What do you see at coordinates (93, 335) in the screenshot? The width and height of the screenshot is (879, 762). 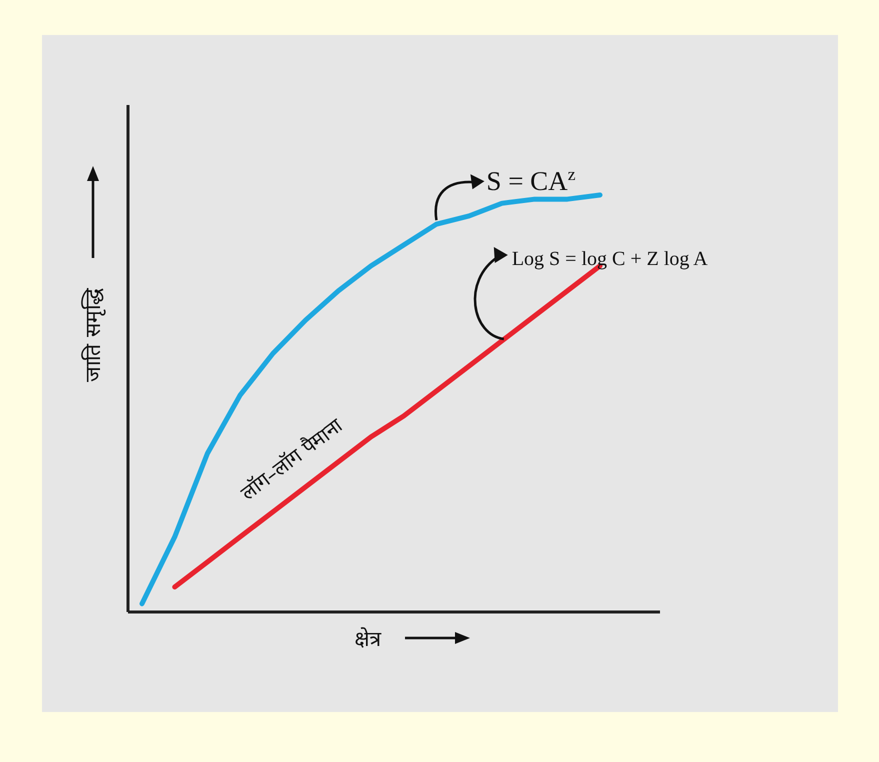 I see `ylabel: जाति समृद्धि` at bounding box center [93, 335].